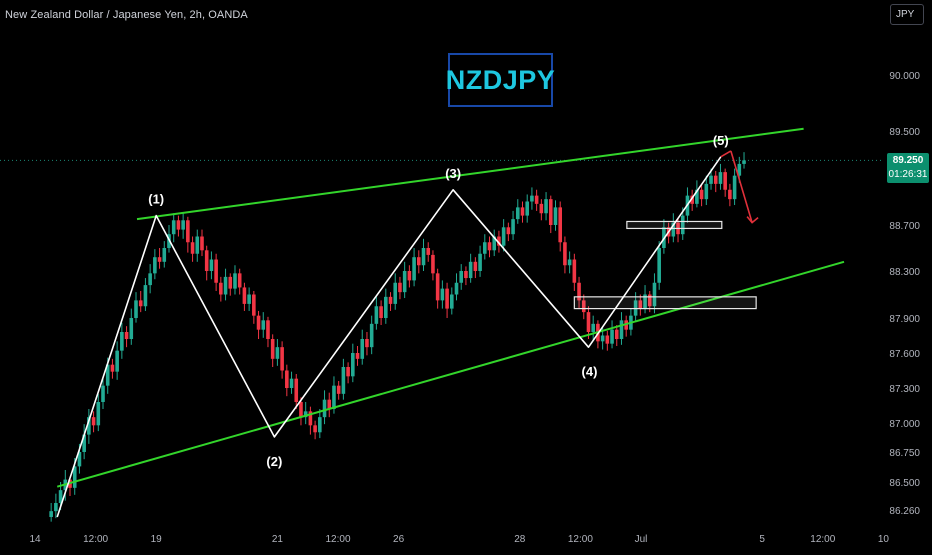 The image size is (932, 555). I want to click on price-tick-label: 86.500, so click(904, 483).